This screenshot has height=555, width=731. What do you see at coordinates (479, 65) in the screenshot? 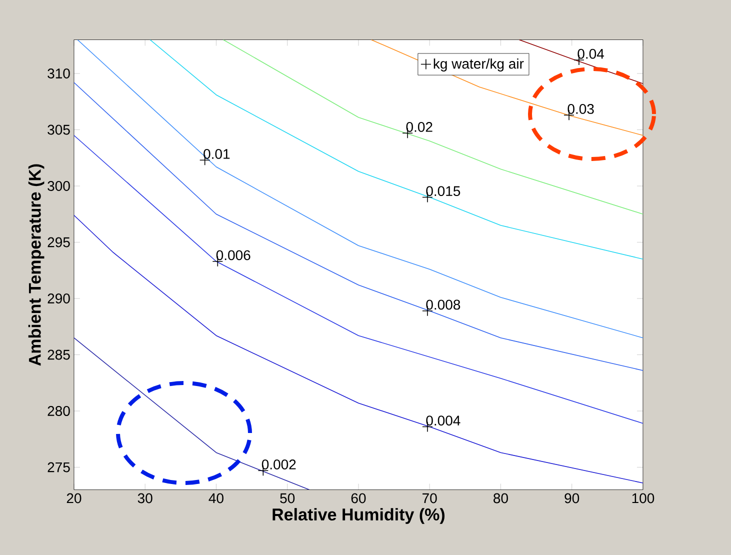
I see `legend-label: kg water/kg air` at bounding box center [479, 65].